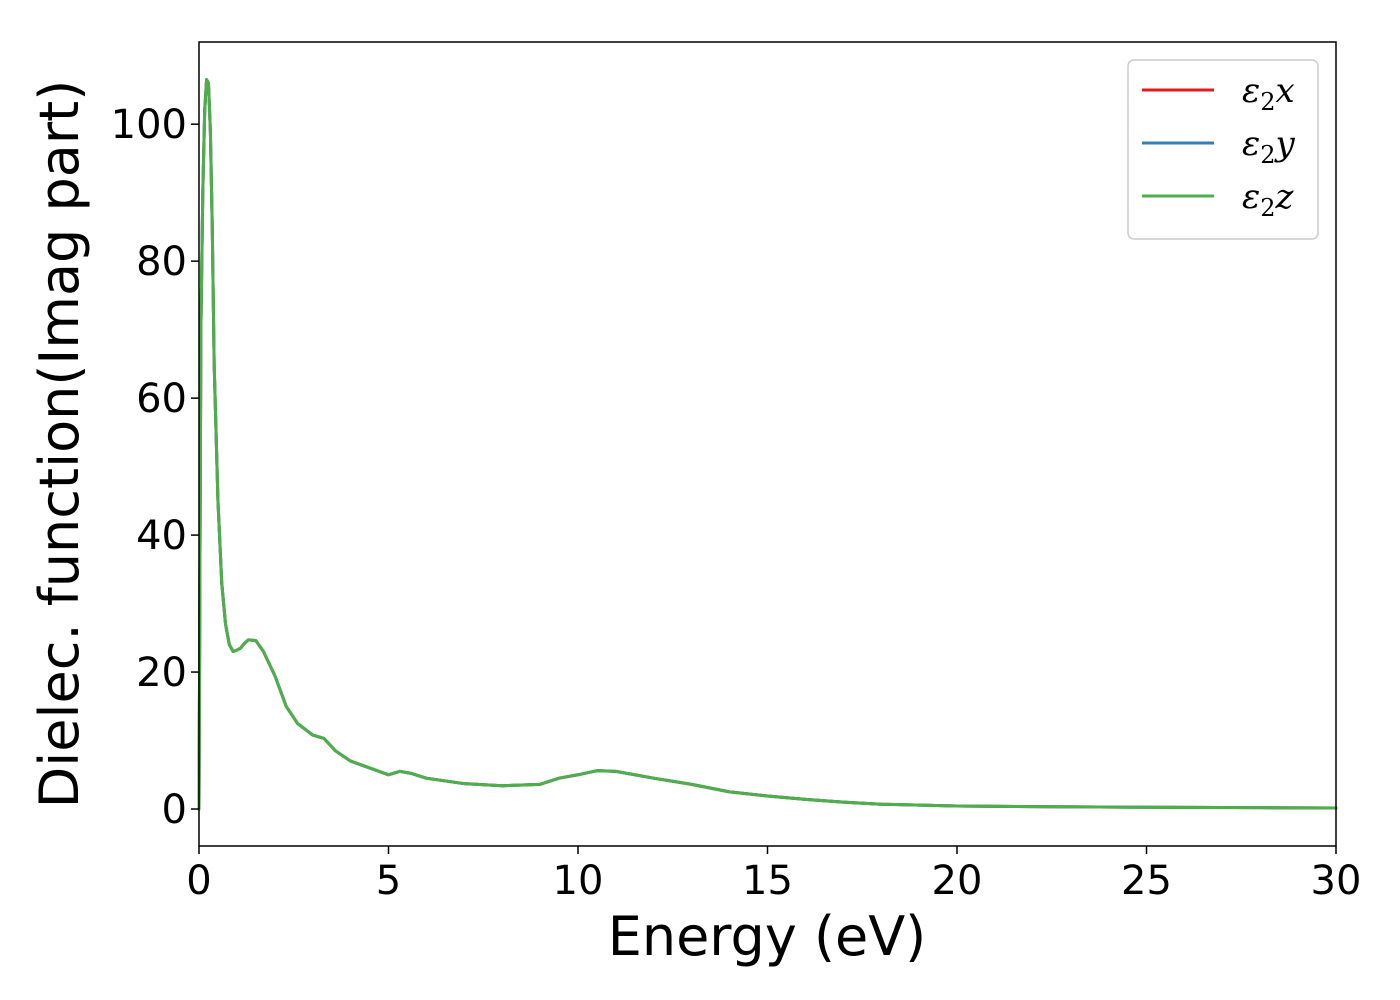 The width and height of the screenshot is (1400, 1000). I want to click on x-axis-title: Energy (eV), so click(767, 936).